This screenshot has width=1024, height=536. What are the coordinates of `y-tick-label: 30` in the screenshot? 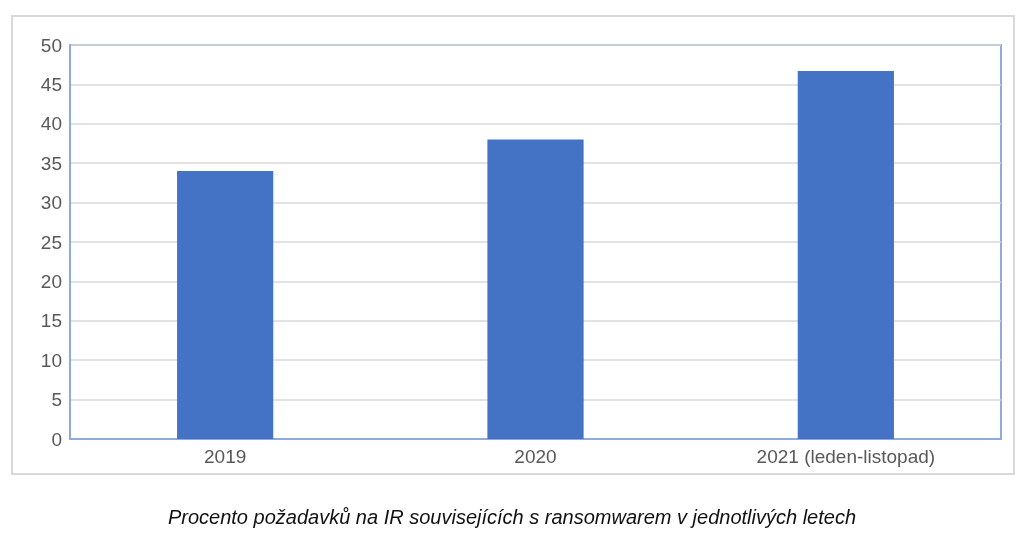 It's located at (51, 203).